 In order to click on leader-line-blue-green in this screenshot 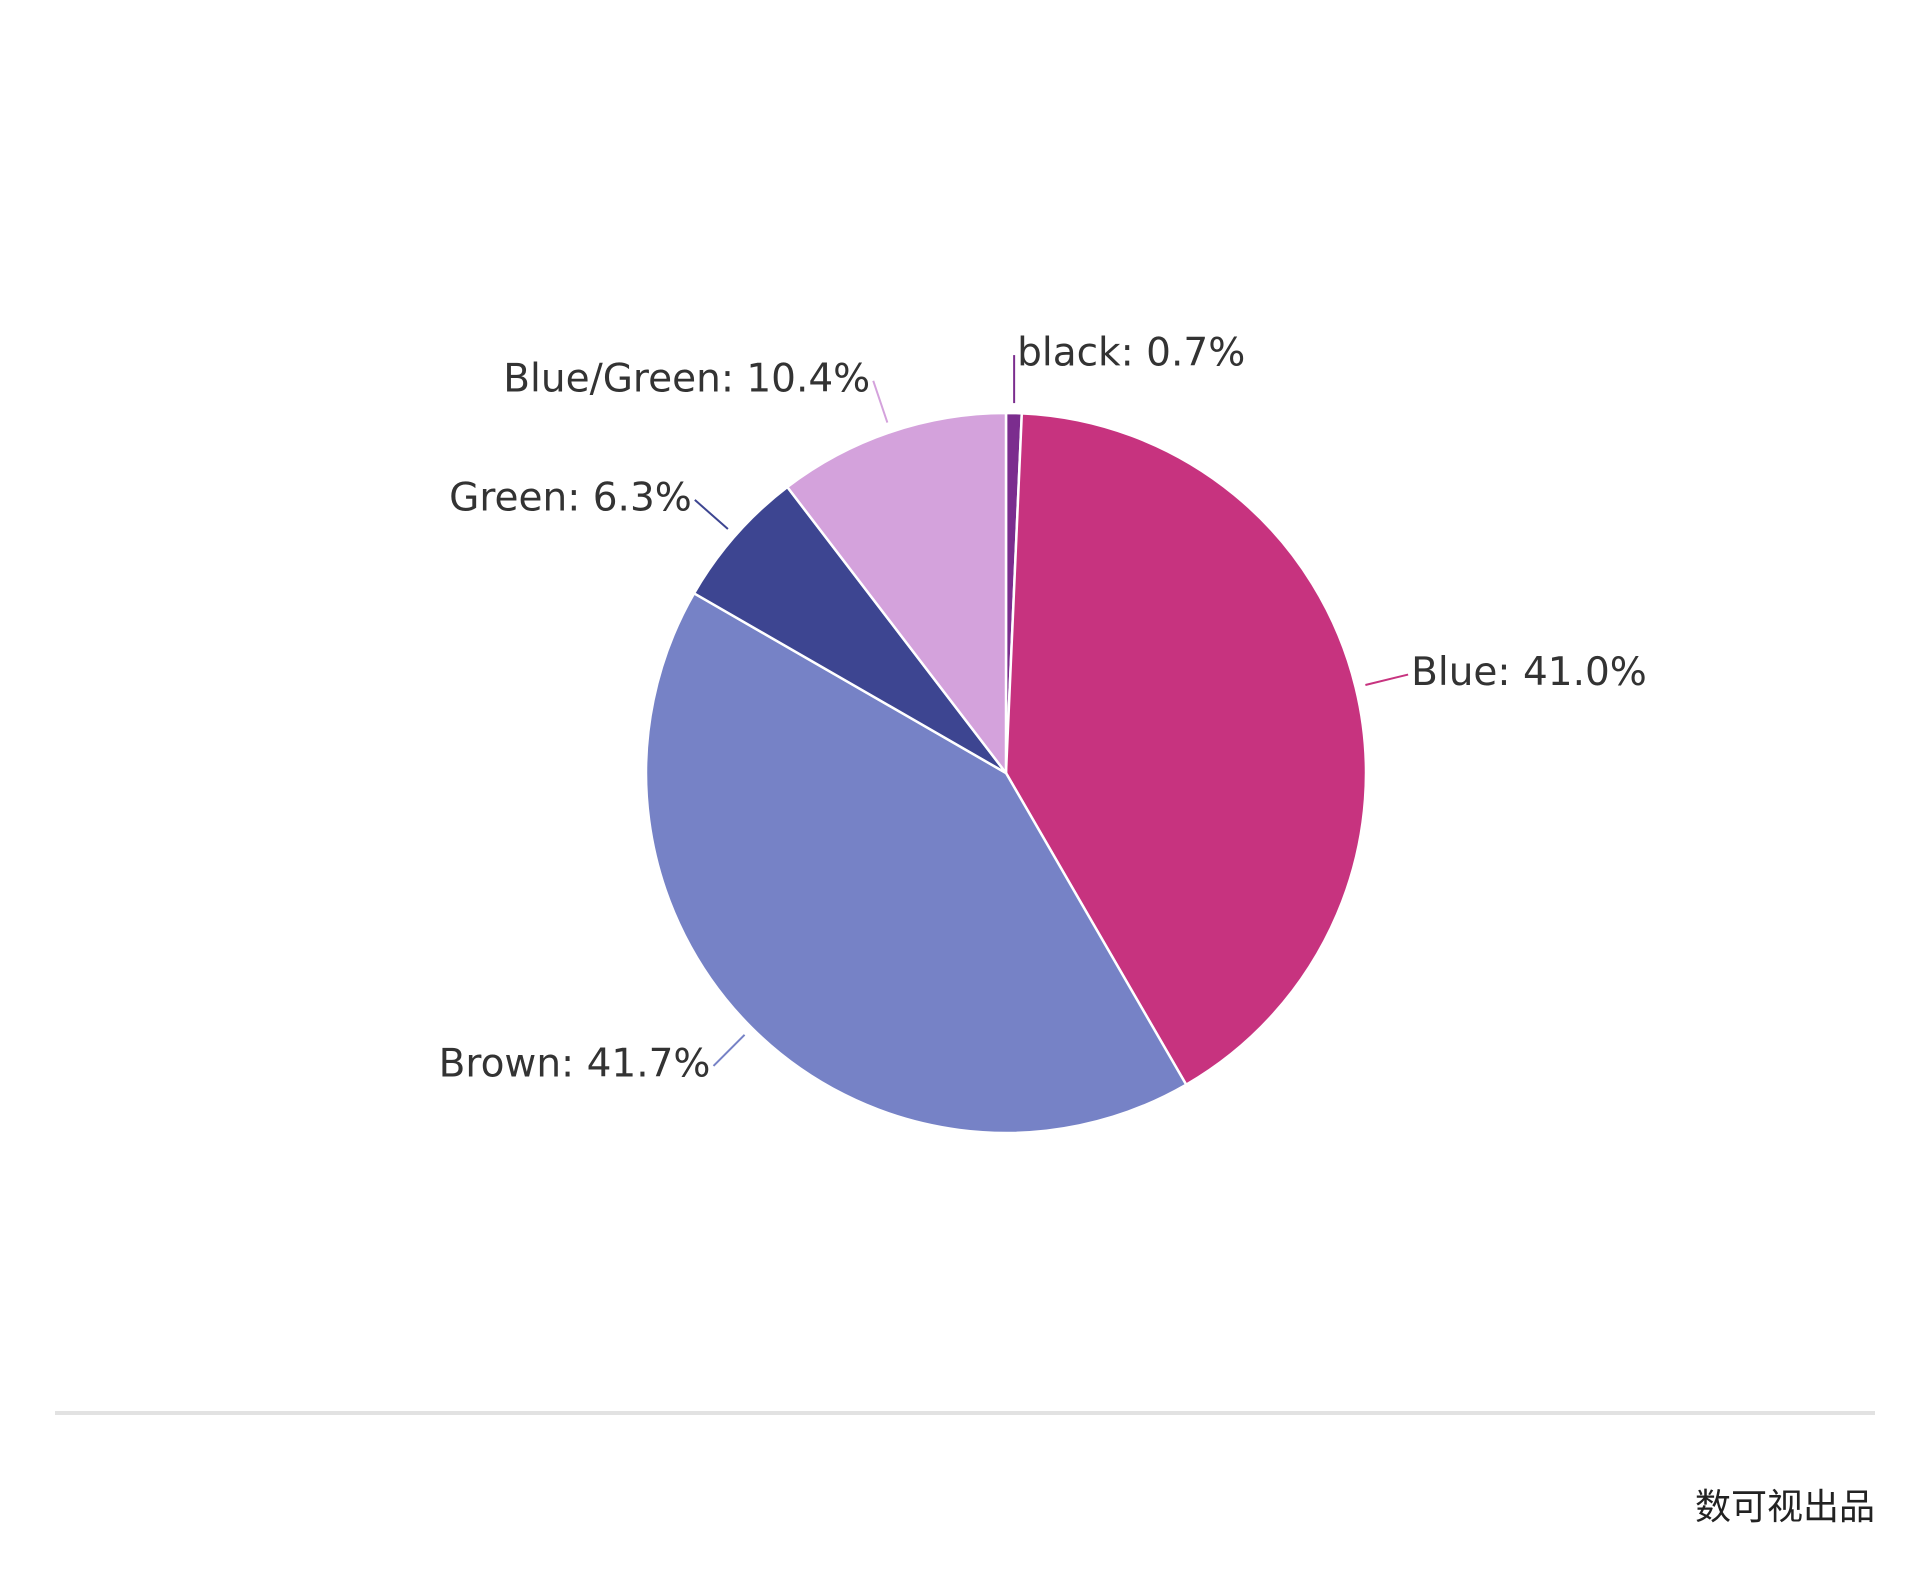, I will do `click(880, 401)`.